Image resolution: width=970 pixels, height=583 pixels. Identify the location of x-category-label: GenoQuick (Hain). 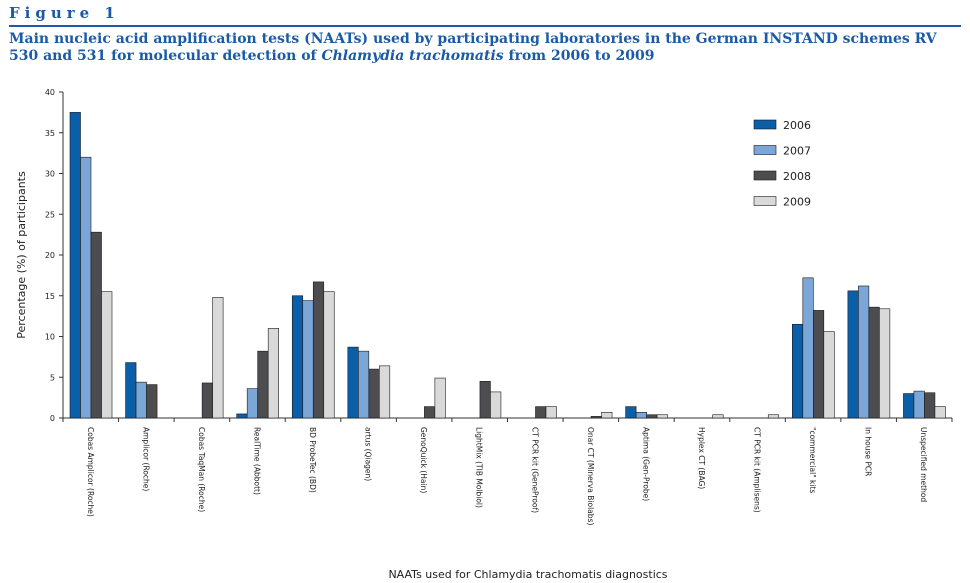
(423, 460).